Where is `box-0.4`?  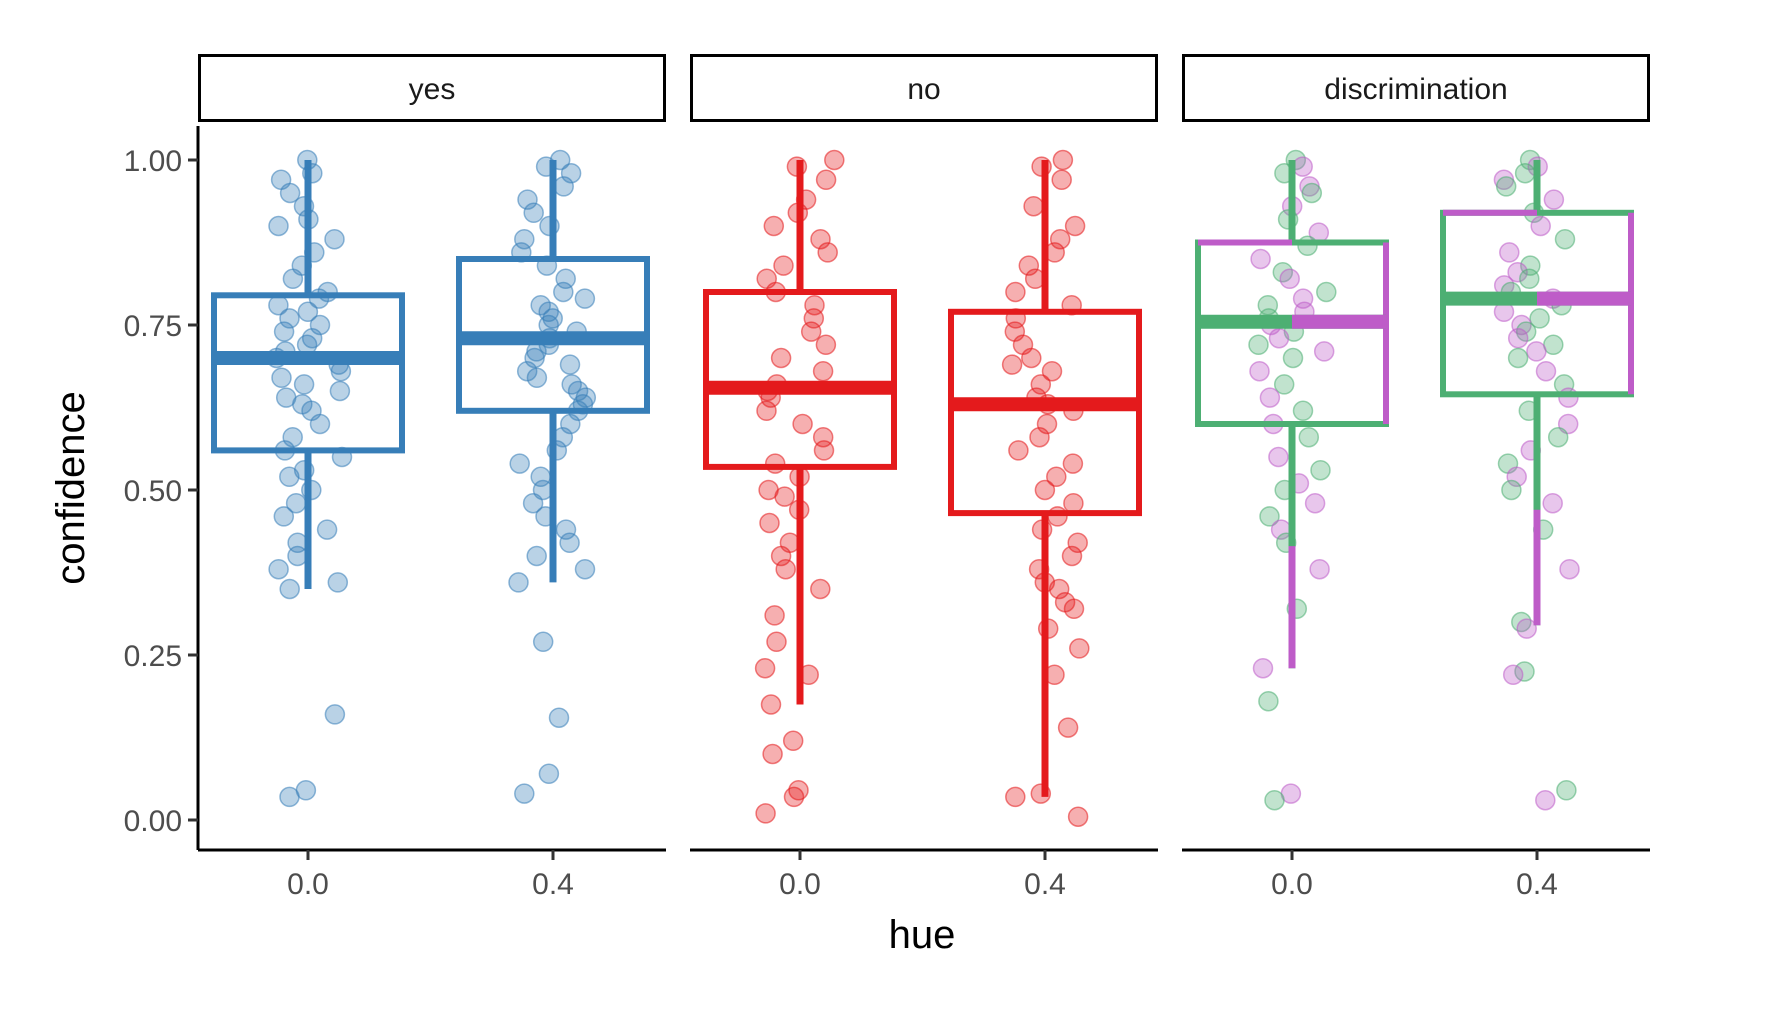 box-0.4 is located at coordinates (1537, 393).